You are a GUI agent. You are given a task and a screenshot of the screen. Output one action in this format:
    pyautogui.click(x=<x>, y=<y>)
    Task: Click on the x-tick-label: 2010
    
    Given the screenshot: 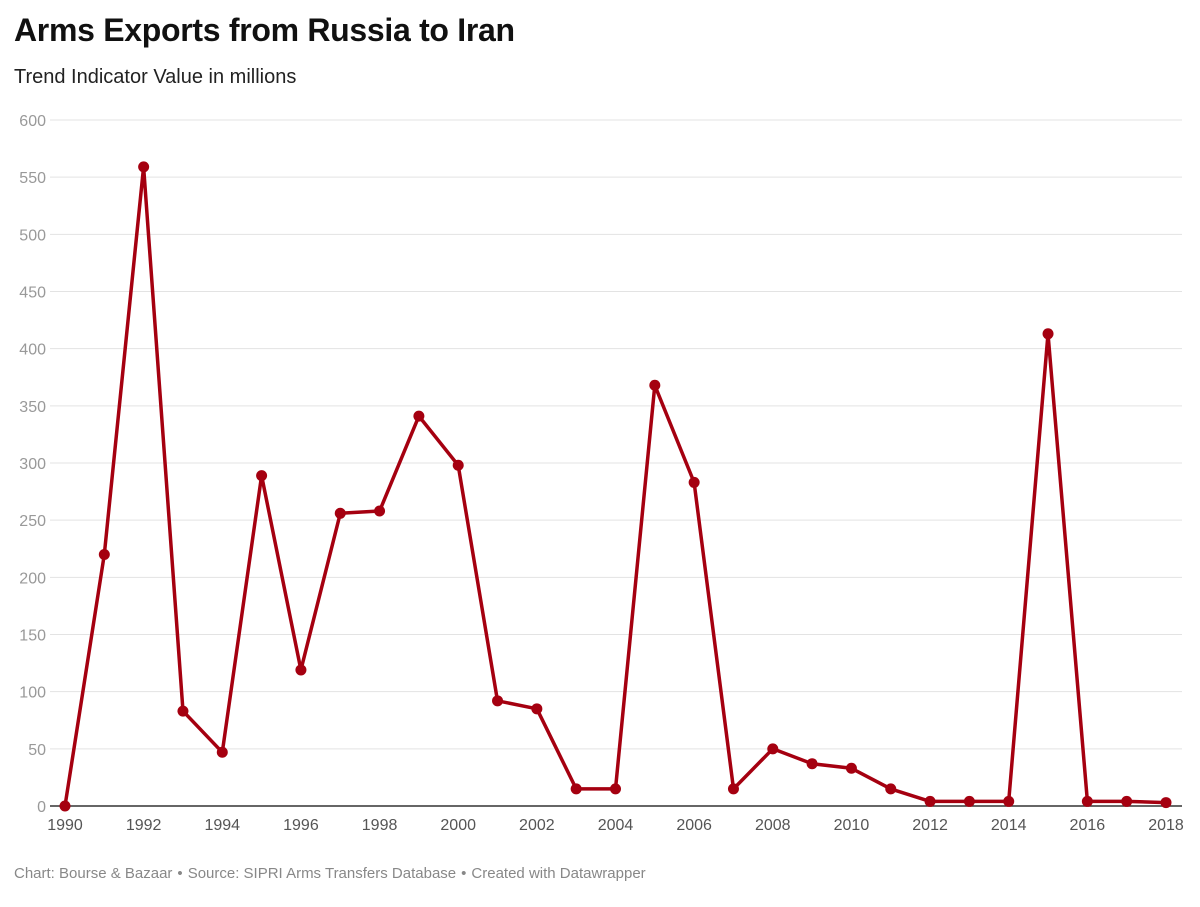 What is the action you would take?
    pyautogui.click(x=852, y=825)
    